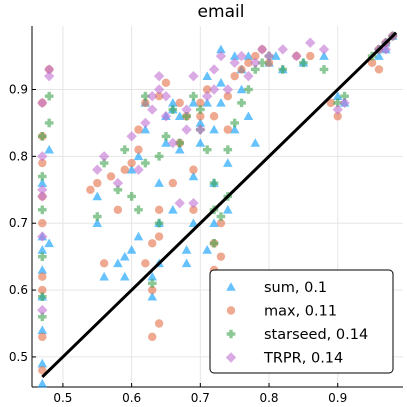 Image resolution: width=407 pixels, height=407 pixels. What do you see at coordinates (221, 12) in the screenshot?
I see `chart-title: email` at bounding box center [221, 12].